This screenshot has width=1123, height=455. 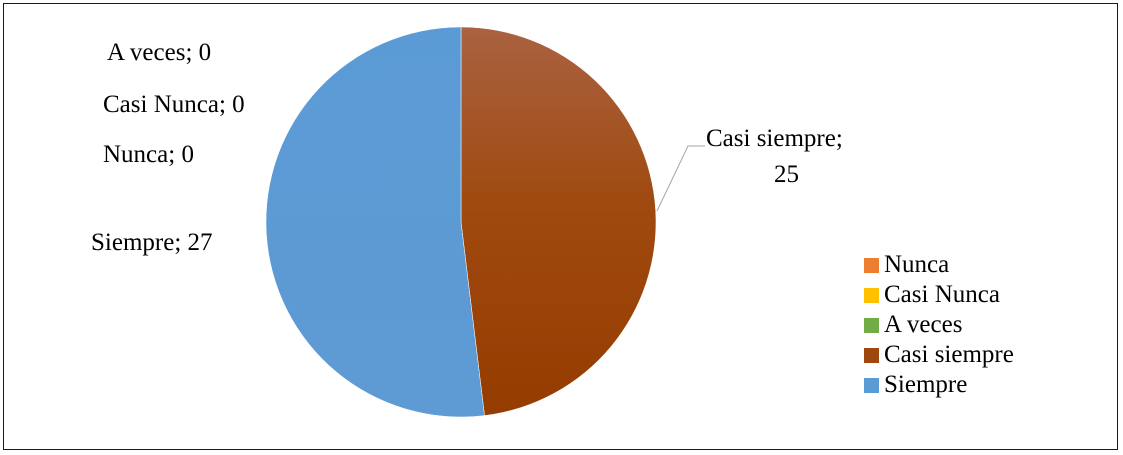 I want to click on legend-swatch-siempre, so click(x=871, y=385).